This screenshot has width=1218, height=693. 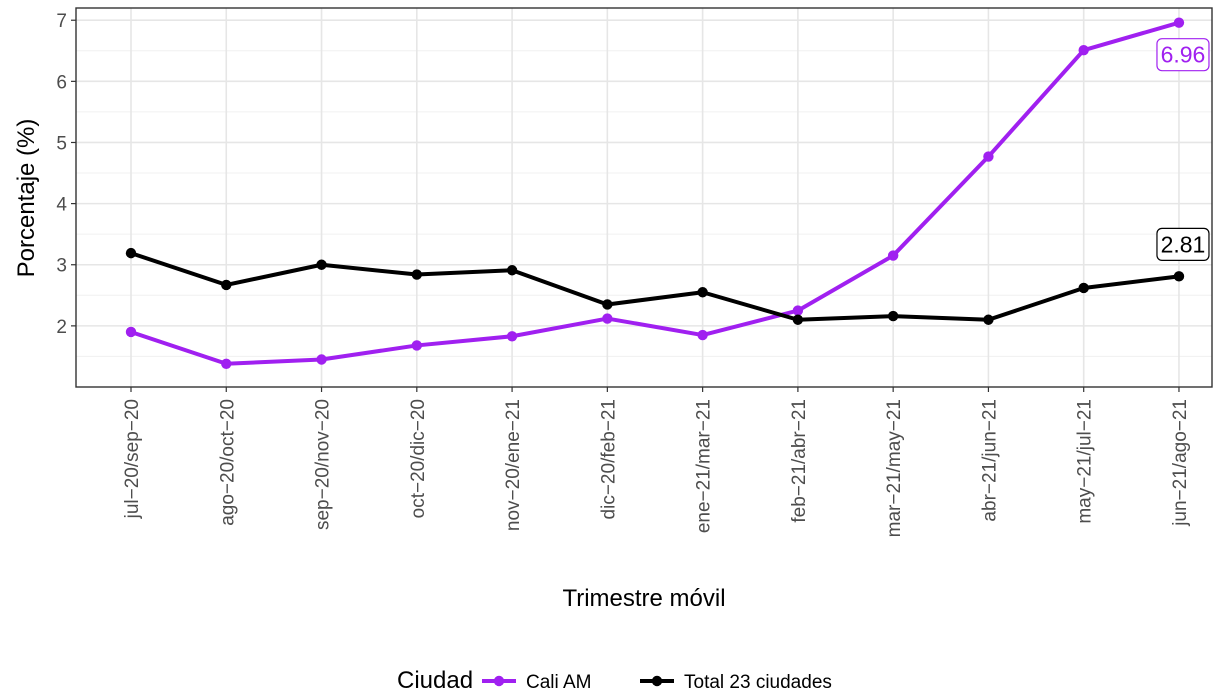 What do you see at coordinates (614, 680) in the screenshot?
I see `legend: Ciudad Cali AM Total 23 ciudades` at bounding box center [614, 680].